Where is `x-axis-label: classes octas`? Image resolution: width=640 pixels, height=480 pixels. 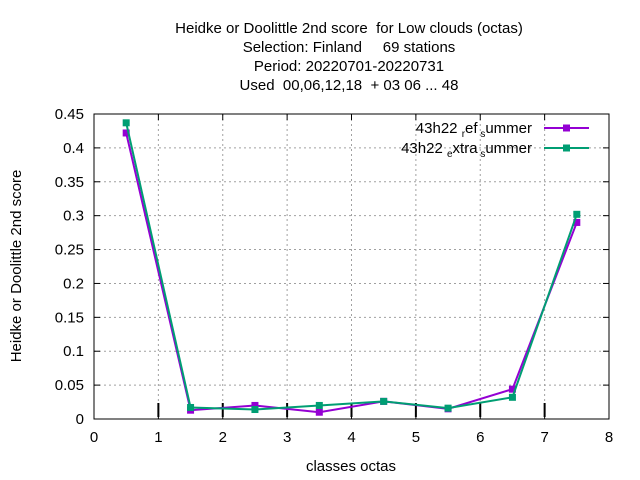
x-axis-label: classes octas is located at coordinates (351, 466).